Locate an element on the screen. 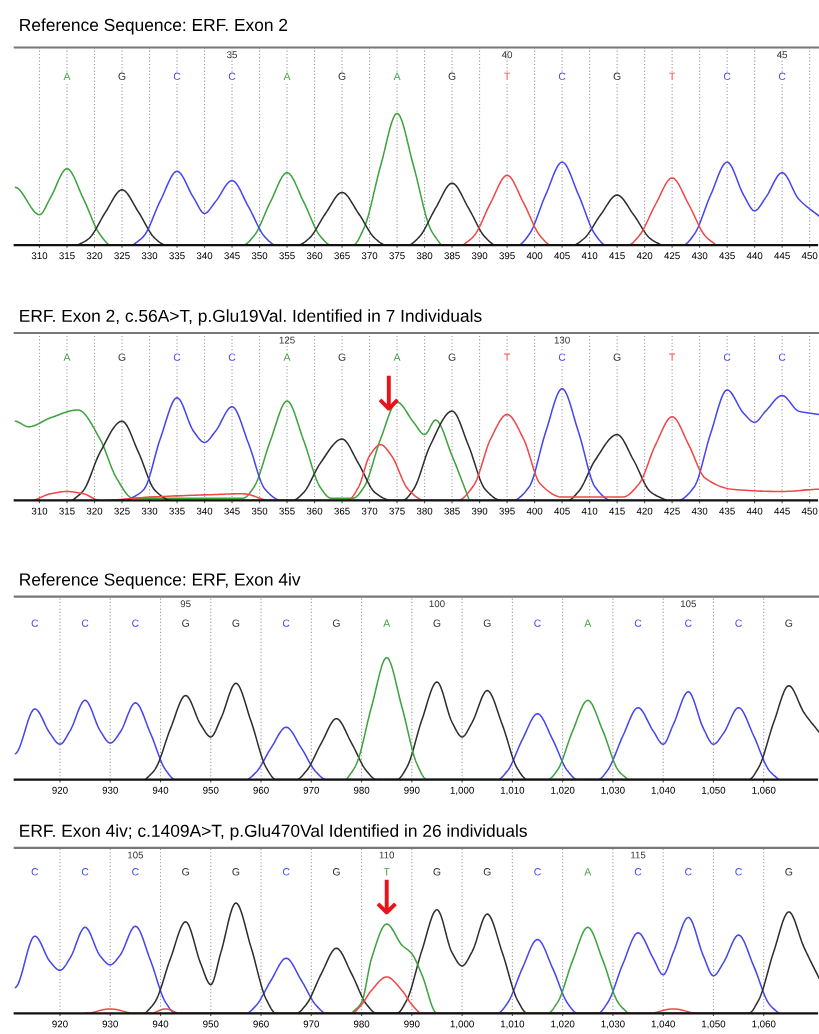  x-tick-label: 390 is located at coordinates (479, 256).